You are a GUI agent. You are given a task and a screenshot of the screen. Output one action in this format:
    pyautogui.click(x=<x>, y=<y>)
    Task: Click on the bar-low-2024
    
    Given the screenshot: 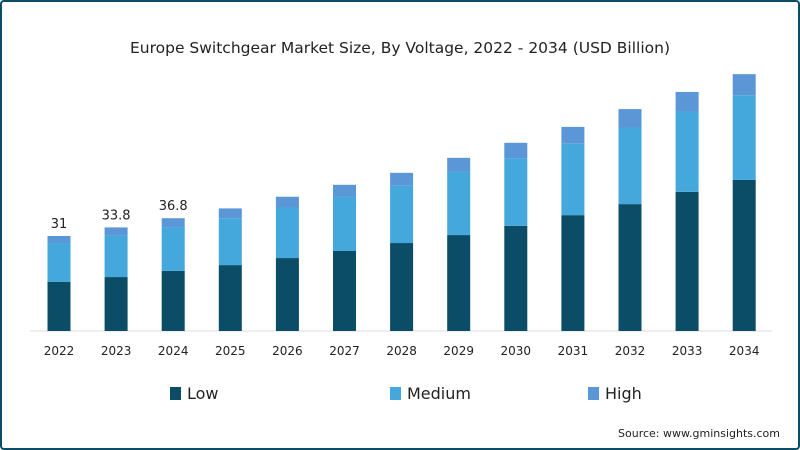 What is the action you would take?
    pyautogui.click(x=173, y=300)
    